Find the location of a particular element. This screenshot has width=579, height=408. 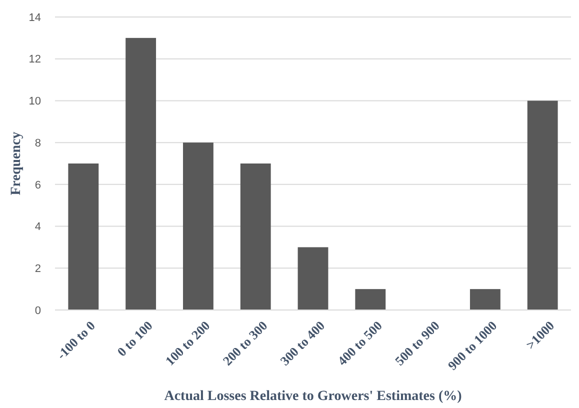

x-tick-label: 100 to 200 is located at coordinates (187, 343).